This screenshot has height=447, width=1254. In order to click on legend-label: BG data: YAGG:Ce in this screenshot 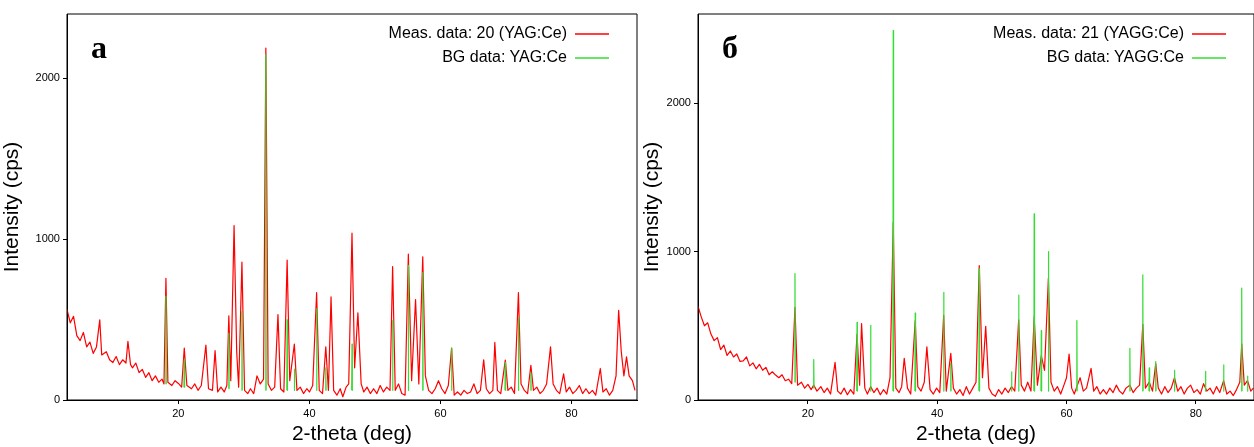, I will do `click(1115, 57)`.